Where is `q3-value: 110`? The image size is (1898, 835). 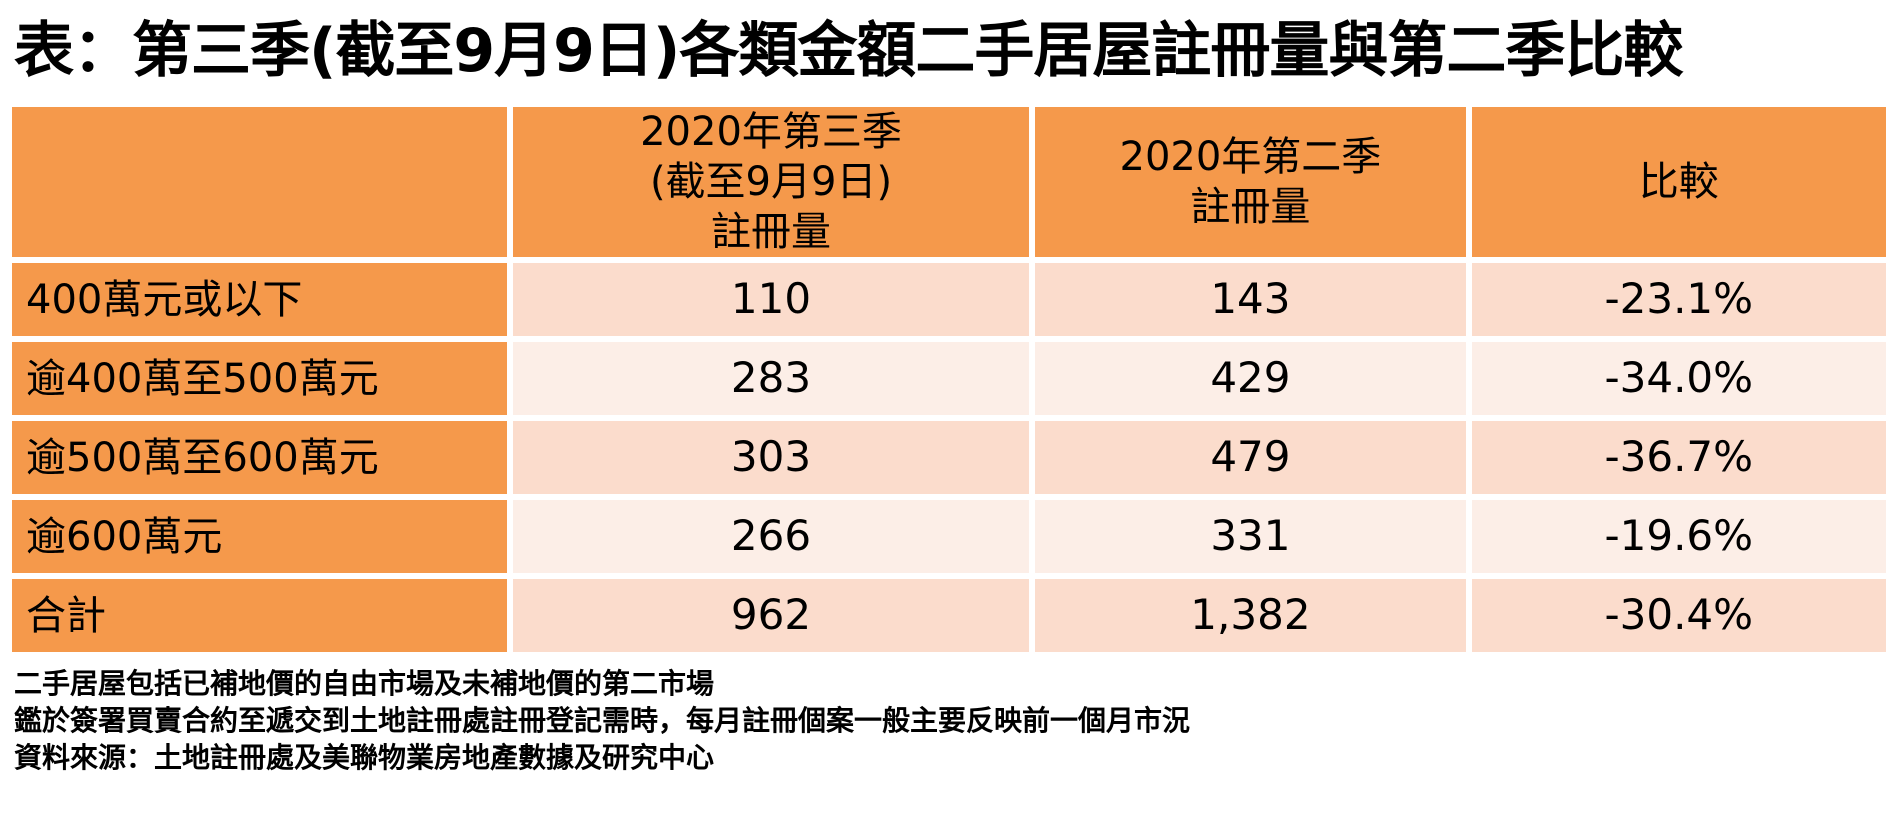
q3-value: 110 is located at coordinates (771, 299).